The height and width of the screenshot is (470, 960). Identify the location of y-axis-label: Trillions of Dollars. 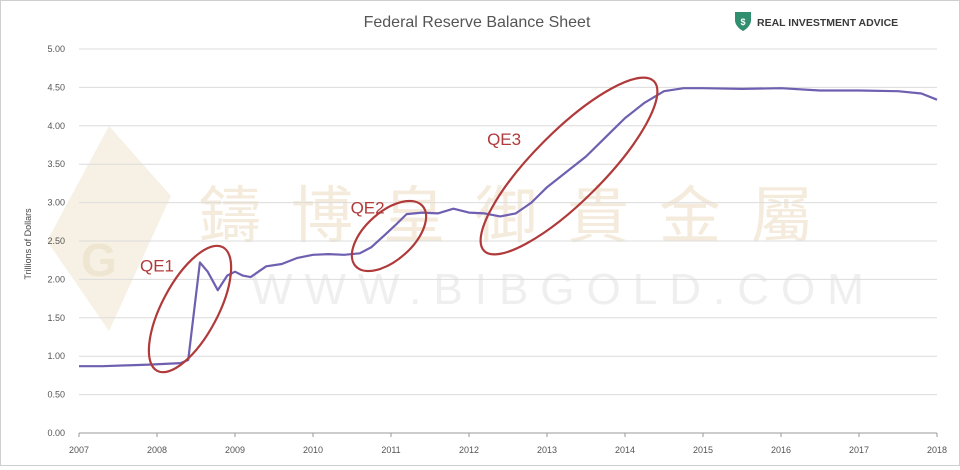
(28, 244).